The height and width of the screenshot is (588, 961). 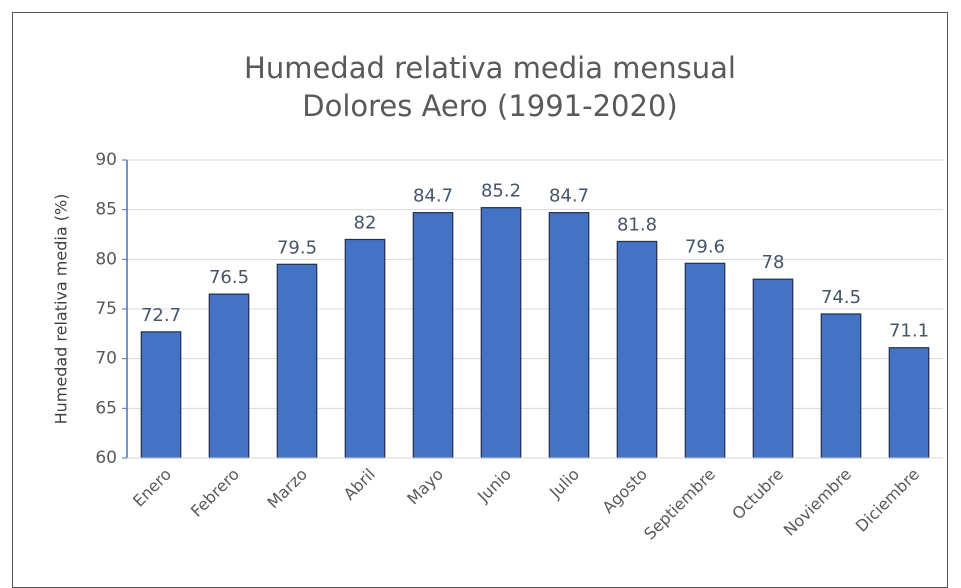 I want to click on y-tick-label: 60, so click(x=106, y=458).